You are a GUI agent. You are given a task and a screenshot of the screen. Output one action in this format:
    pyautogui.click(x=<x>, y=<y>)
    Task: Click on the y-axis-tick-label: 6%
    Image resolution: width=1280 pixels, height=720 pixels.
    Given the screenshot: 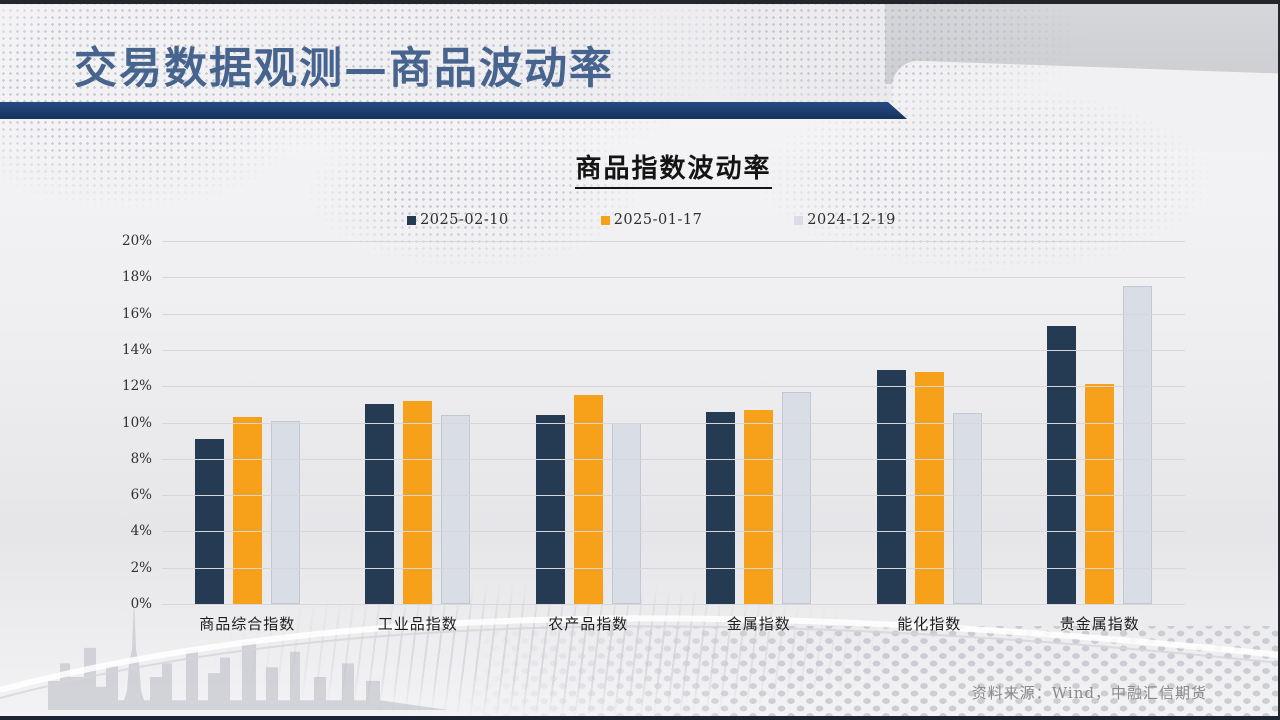 What is the action you would take?
    pyautogui.click(x=141, y=495)
    